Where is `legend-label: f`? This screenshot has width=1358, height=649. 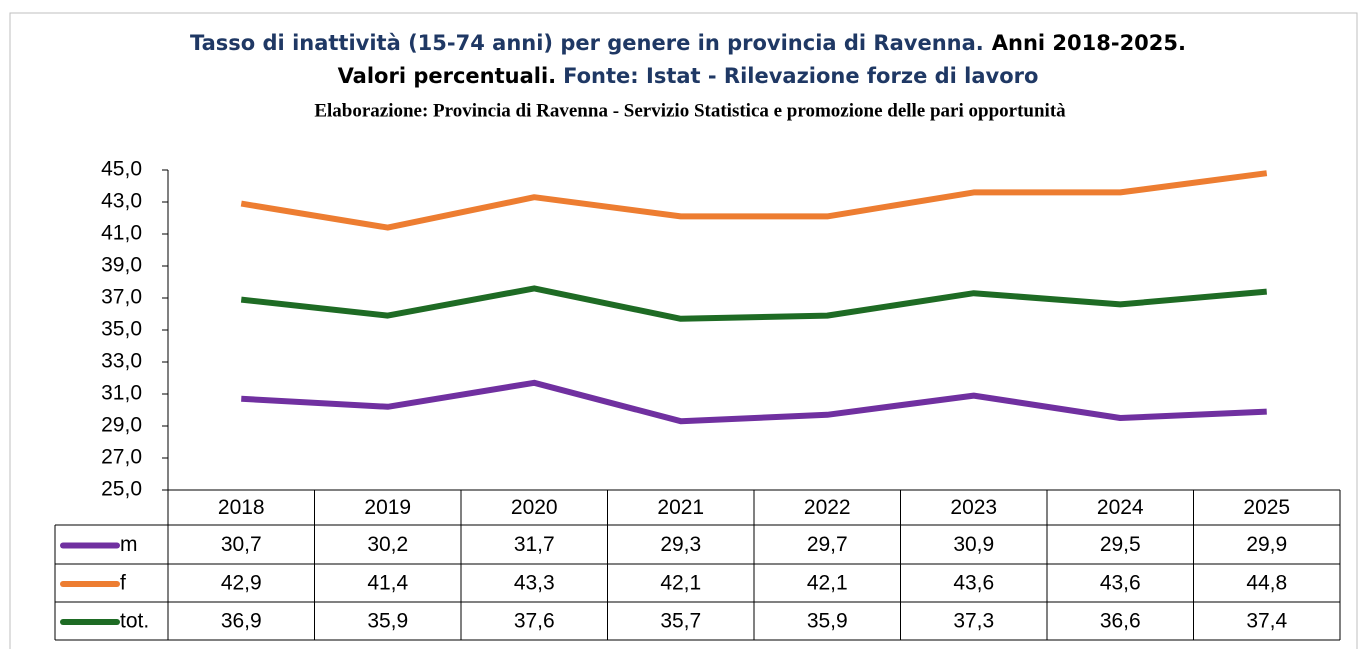 legend-label: f is located at coordinates (123, 583).